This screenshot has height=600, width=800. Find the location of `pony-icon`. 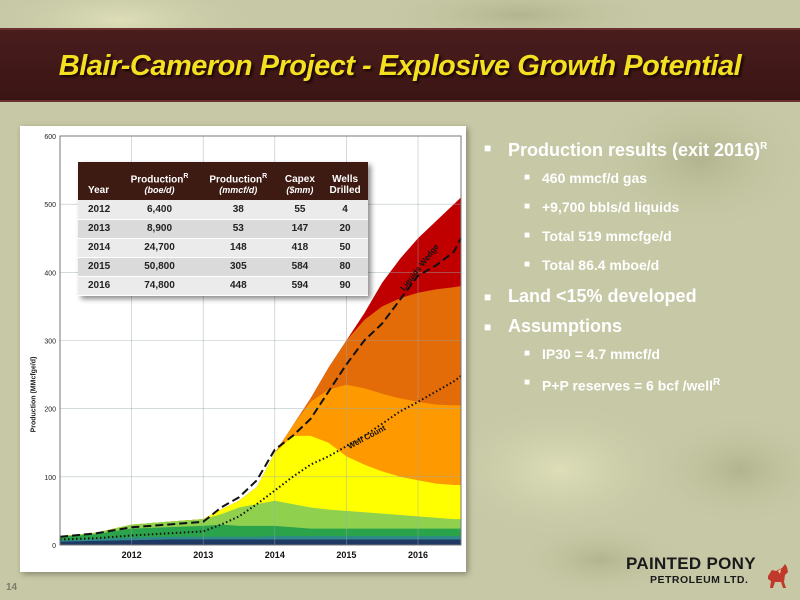

pony-icon is located at coordinates (778, 576).